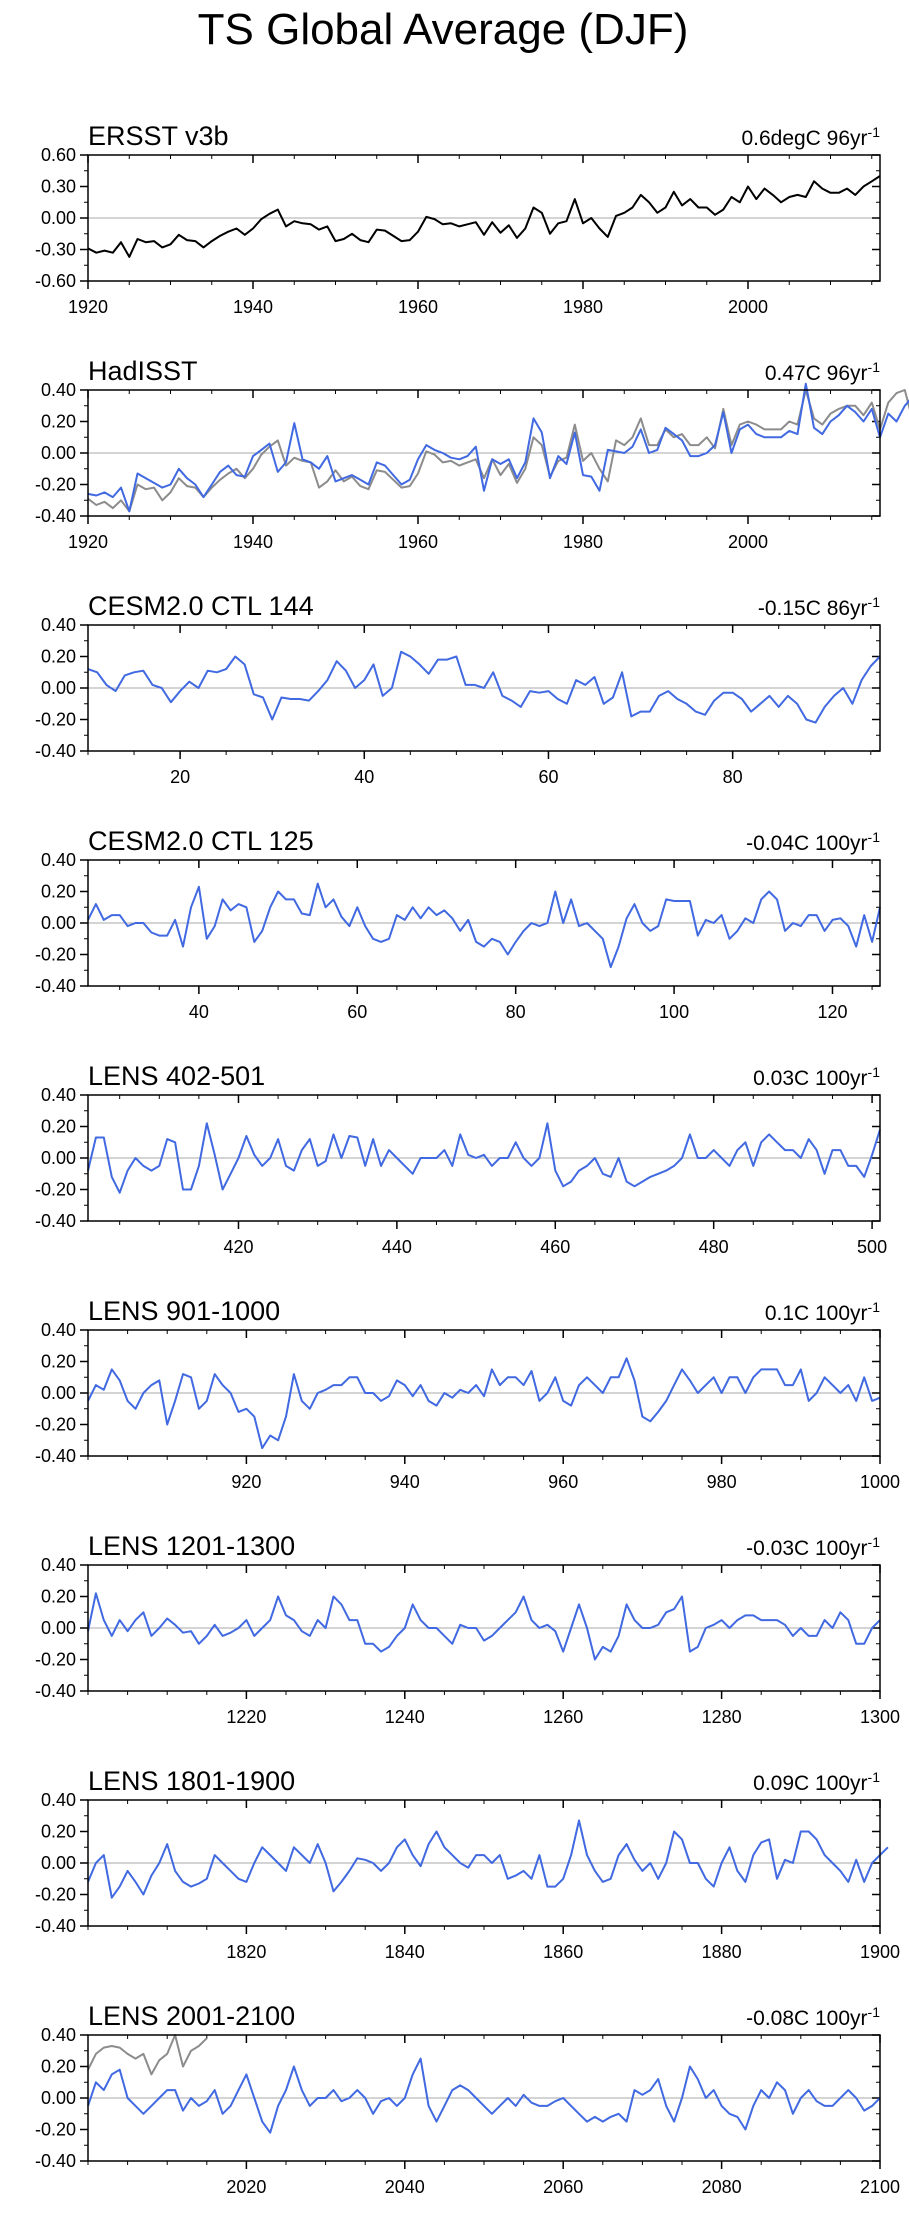 The image size is (909, 2219). Describe the element at coordinates (722, 1482) in the screenshot. I see `x-tick-label: 980` at that location.